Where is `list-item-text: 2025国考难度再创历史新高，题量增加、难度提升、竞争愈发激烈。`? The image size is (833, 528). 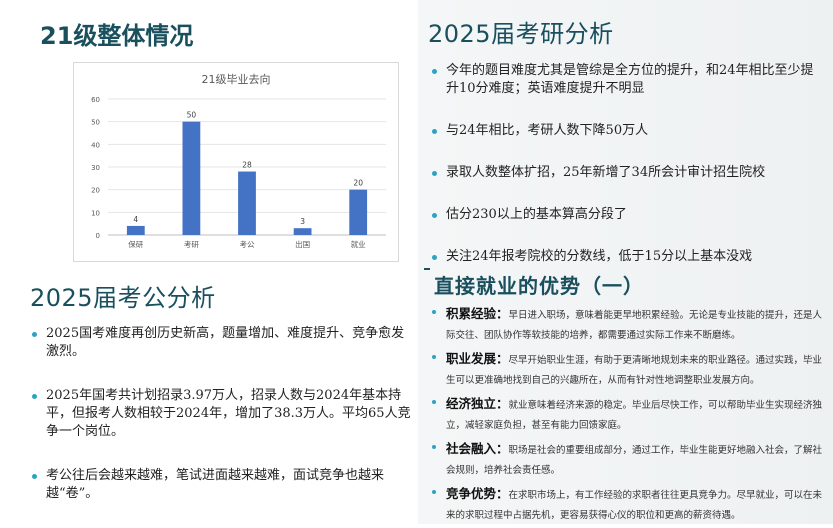
list-item-text: 2025国考难度再创历史新高，题量增加、难度提升、竞争愈发激烈。 is located at coordinates (225, 342).